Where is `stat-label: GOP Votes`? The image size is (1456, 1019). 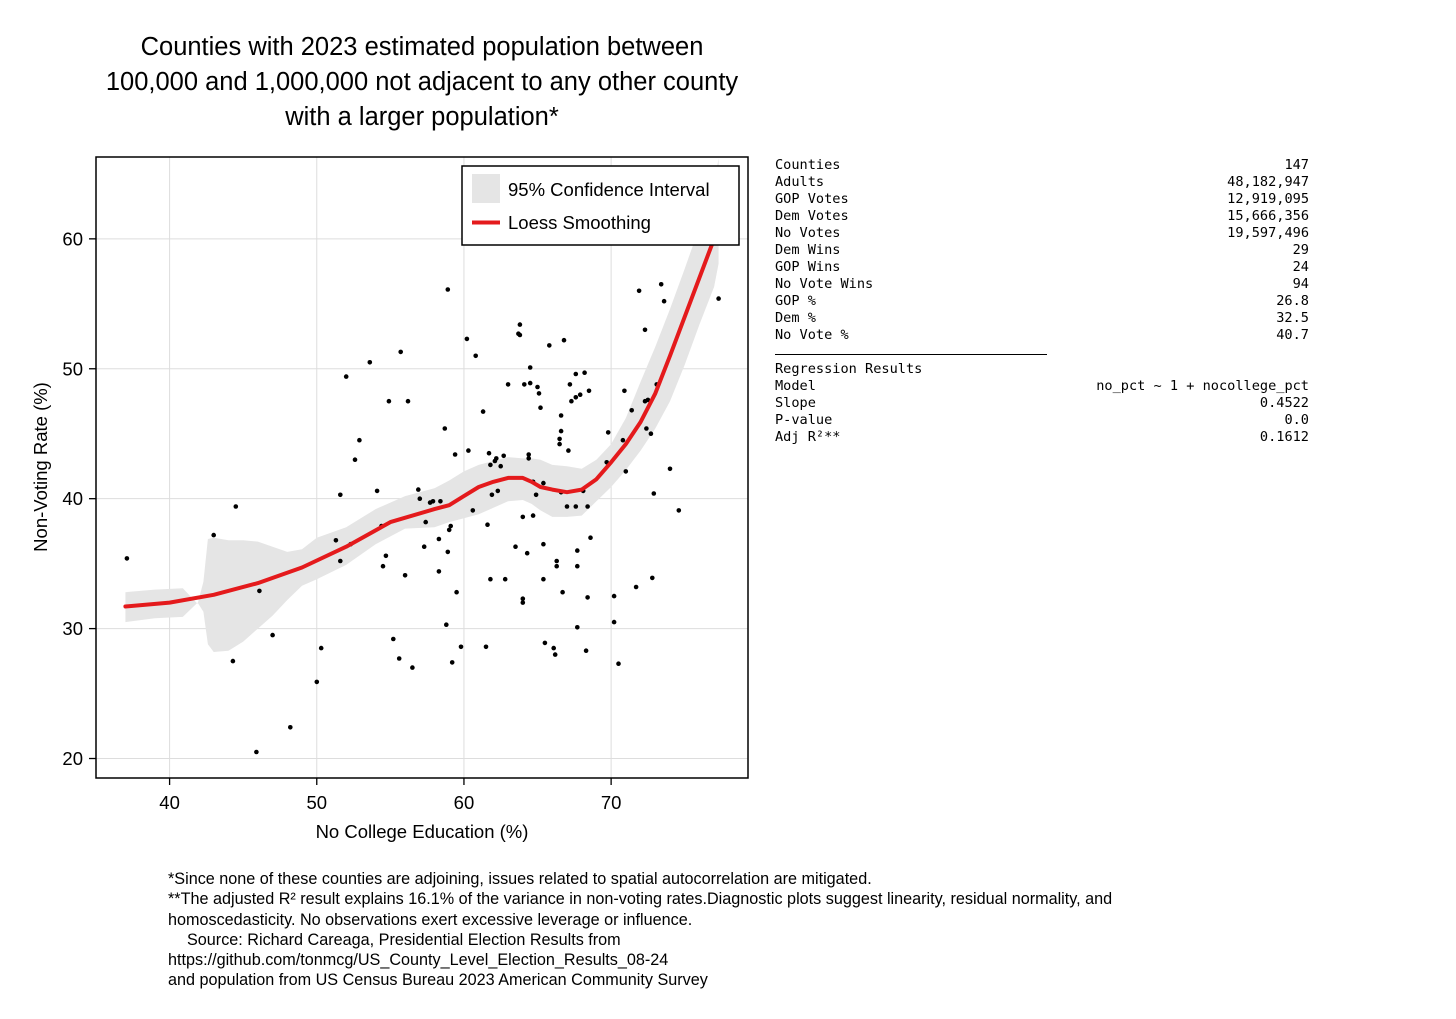 stat-label: GOP Votes is located at coordinates (812, 199).